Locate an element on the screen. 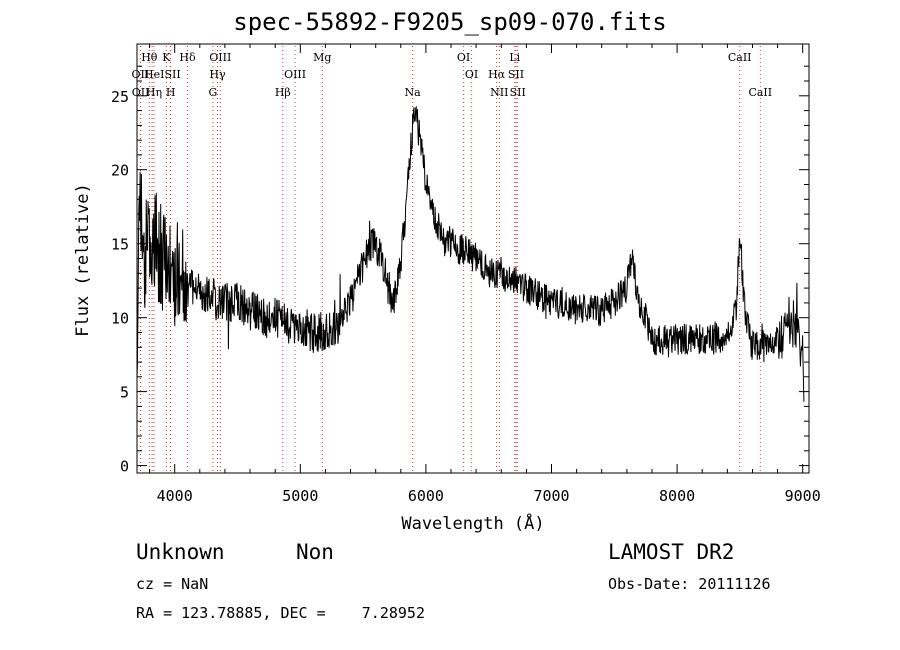 This screenshot has width=900, height=650. line-label: K is located at coordinates (166, 57).